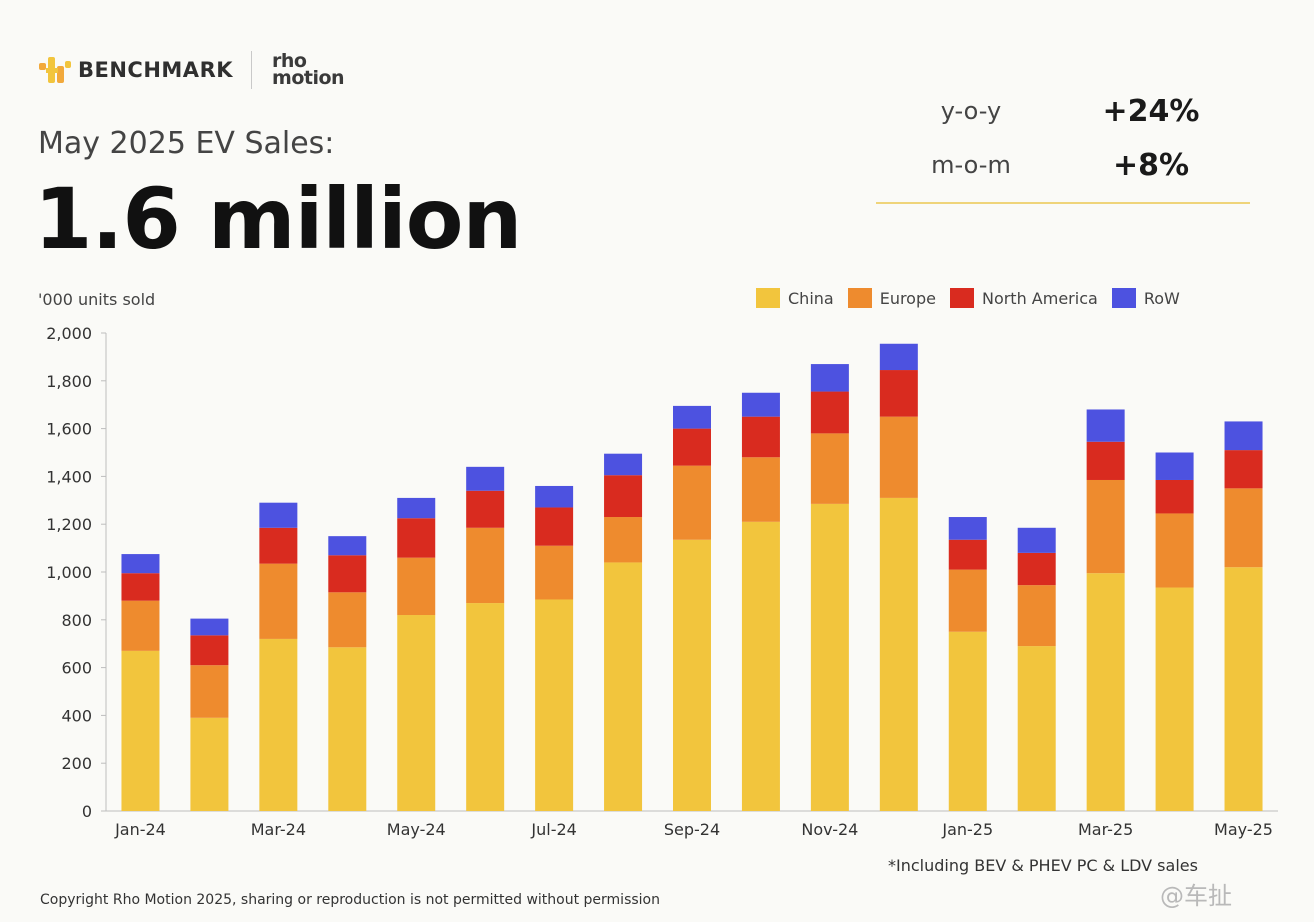  Describe the element at coordinates (967, 829) in the screenshot. I see `x-tick-label: Jan-25` at that location.